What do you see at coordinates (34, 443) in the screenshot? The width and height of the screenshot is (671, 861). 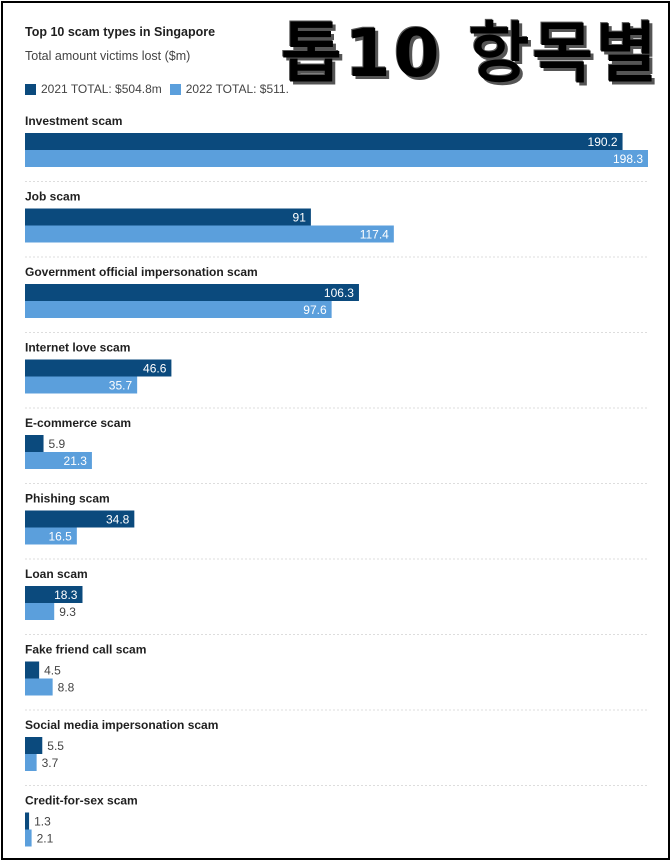 I see `bar-2021-e-commerce-scam` at bounding box center [34, 443].